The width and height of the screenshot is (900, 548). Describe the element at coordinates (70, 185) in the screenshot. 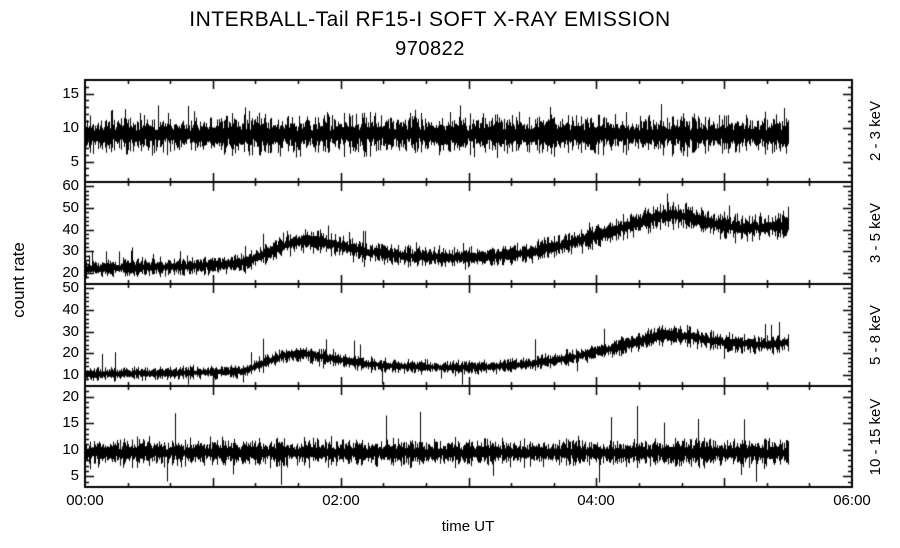

I see `y-tick-label: 60` at that location.